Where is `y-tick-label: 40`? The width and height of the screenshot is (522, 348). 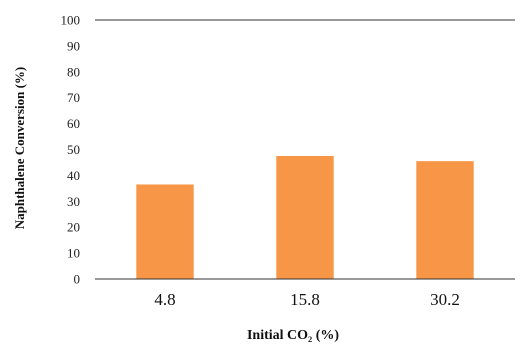
y-tick-label: 40 is located at coordinates (73, 175).